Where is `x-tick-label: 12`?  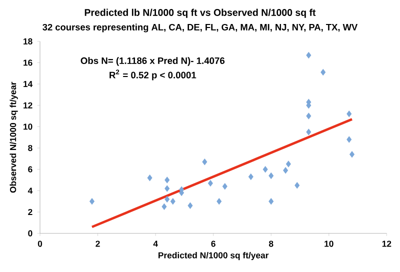 x-tick-label: 12 is located at coordinates (387, 243).